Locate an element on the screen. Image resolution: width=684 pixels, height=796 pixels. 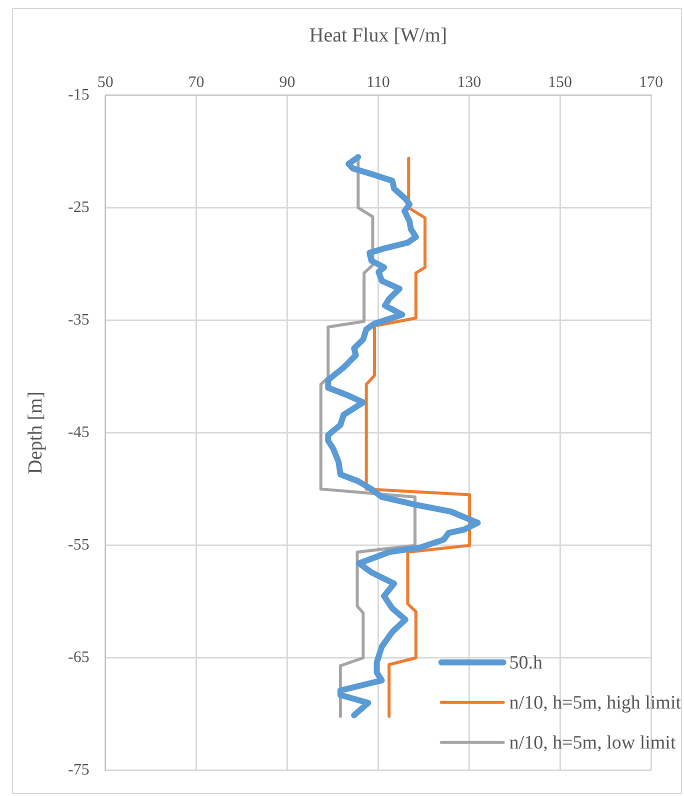
x-tick-label: 130 is located at coordinates (469, 82).